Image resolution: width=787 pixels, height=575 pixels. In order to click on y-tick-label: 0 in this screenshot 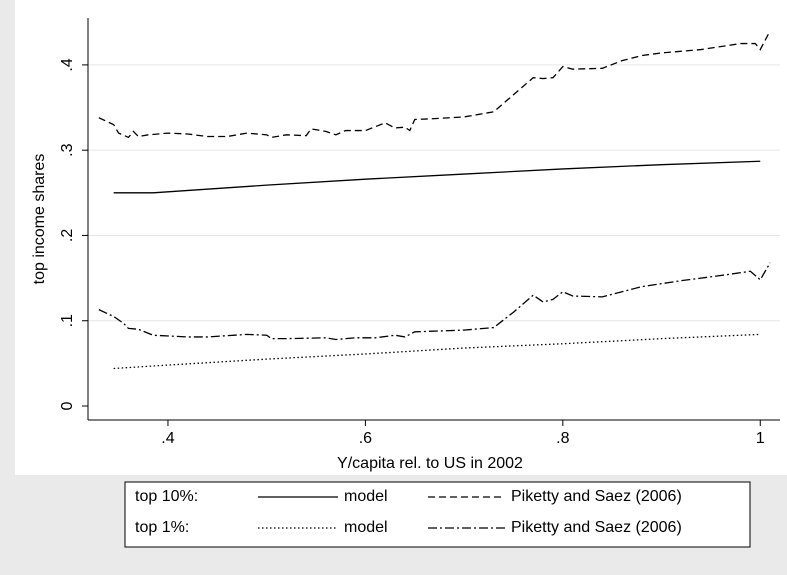, I will do `click(67, 405)`.